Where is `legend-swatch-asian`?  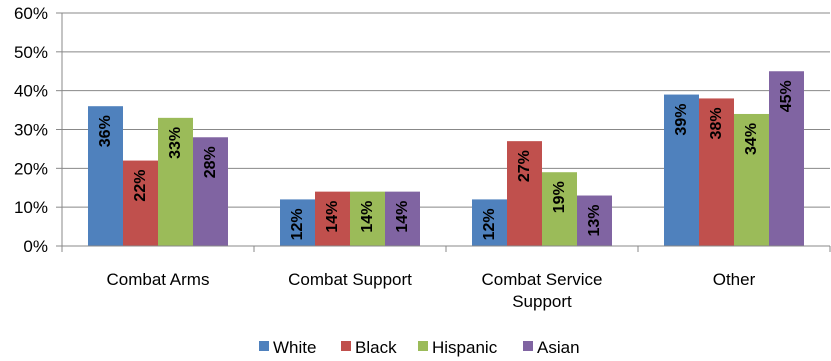 legend-swatch-asian is located at coordinates (528, 346).